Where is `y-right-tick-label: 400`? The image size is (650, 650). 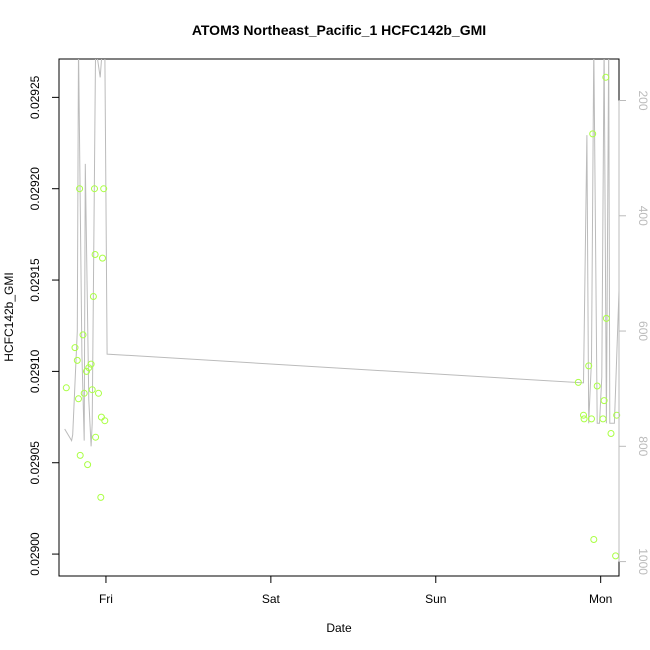
y-right-tick-label: 400 is located at coordinates (643, 216).